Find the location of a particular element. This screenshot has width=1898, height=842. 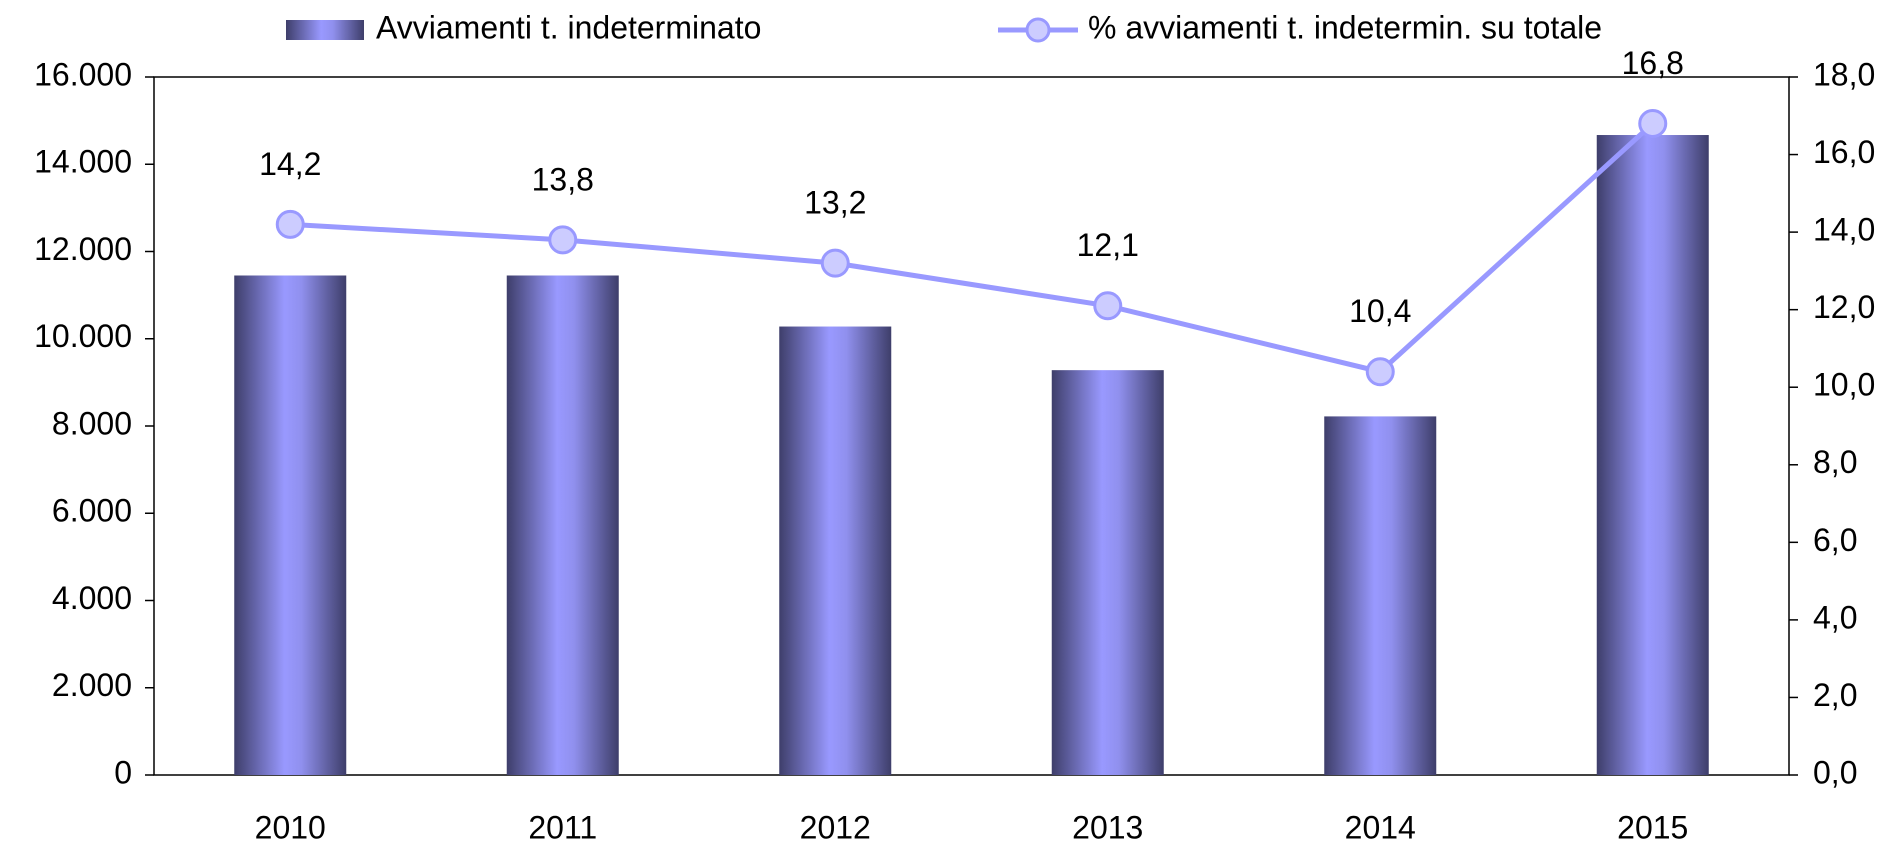

x-tick-label: 2011 is located at coordinates (562, 825).